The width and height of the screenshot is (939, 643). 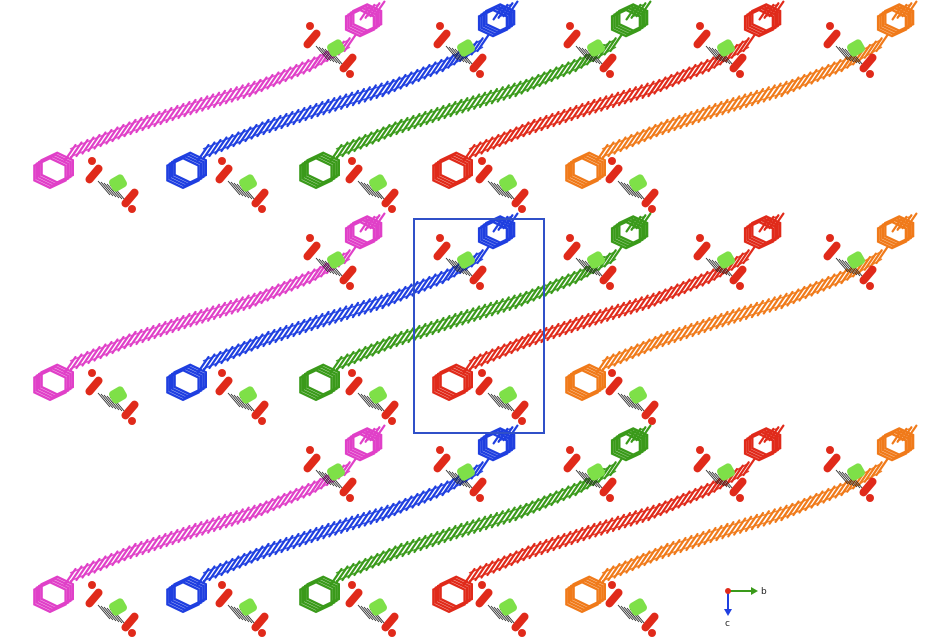 What do you see at coordinates (728, 591) in the screenshot?
I see `axes-origin` at bounding box center [728, 591].